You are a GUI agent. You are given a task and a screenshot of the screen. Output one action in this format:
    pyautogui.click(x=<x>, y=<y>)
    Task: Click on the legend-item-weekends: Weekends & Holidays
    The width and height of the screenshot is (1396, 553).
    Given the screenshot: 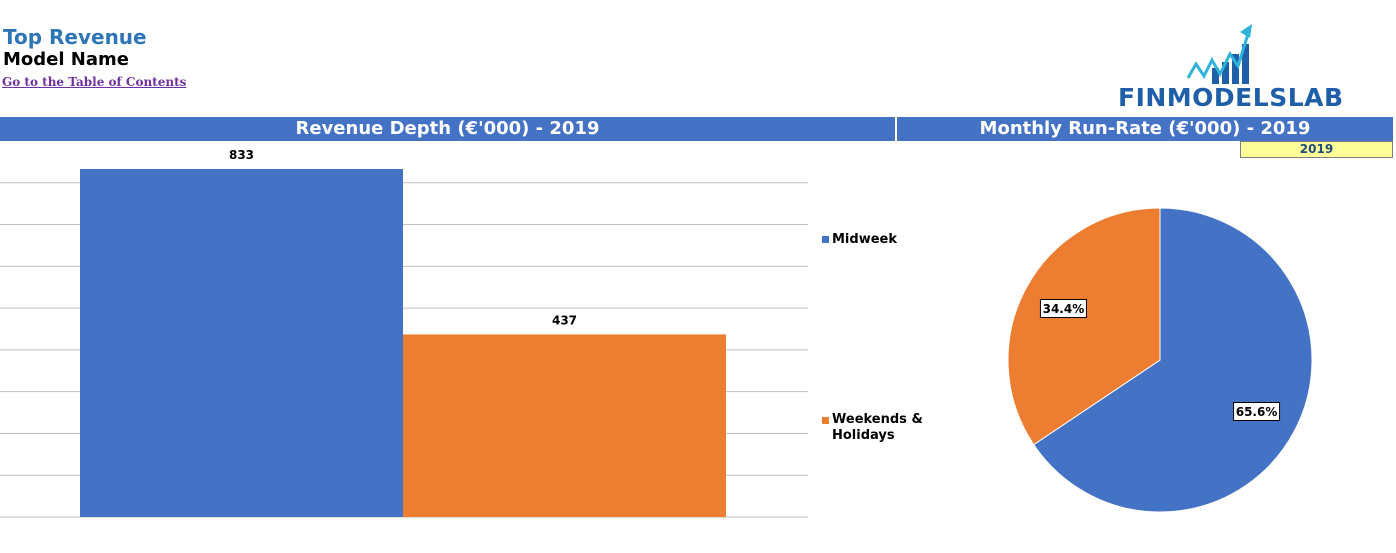 What is the action you would take?
    pyautogui.click(x=877, y=428)
    